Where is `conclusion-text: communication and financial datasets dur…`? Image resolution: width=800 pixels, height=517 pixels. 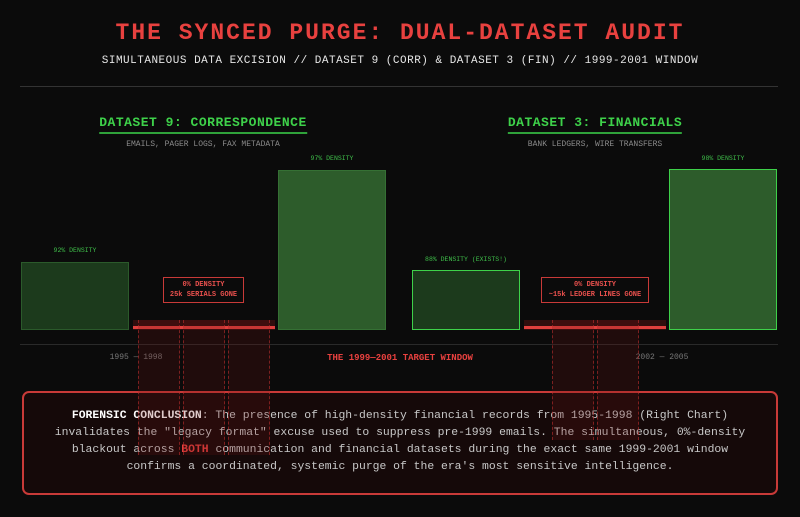 conclusion-text: communication and financial datasets dur… is located at coordinates (427, 458).